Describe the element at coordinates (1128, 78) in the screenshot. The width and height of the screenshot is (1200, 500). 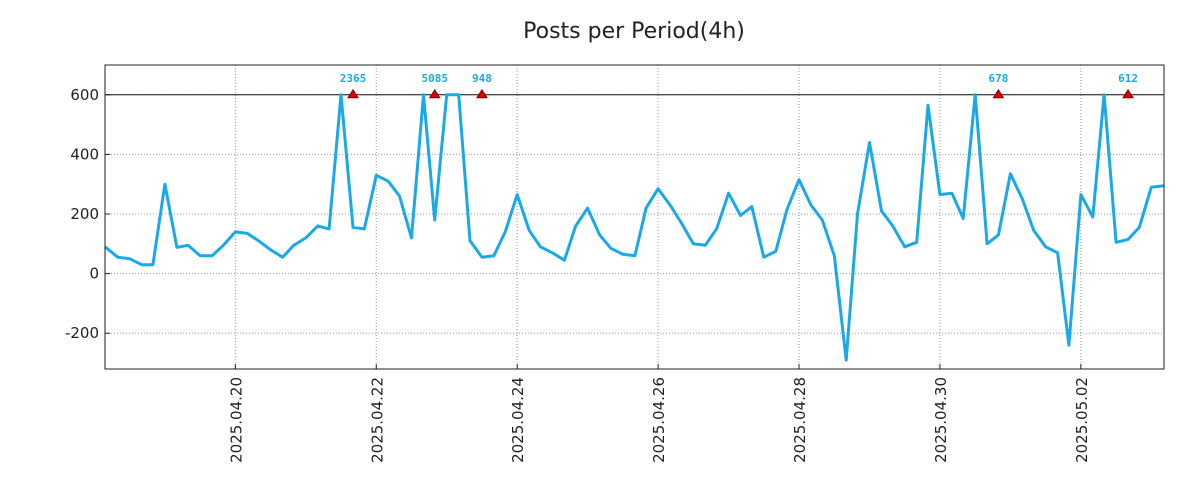
I see `peak-label: 612` at that location.